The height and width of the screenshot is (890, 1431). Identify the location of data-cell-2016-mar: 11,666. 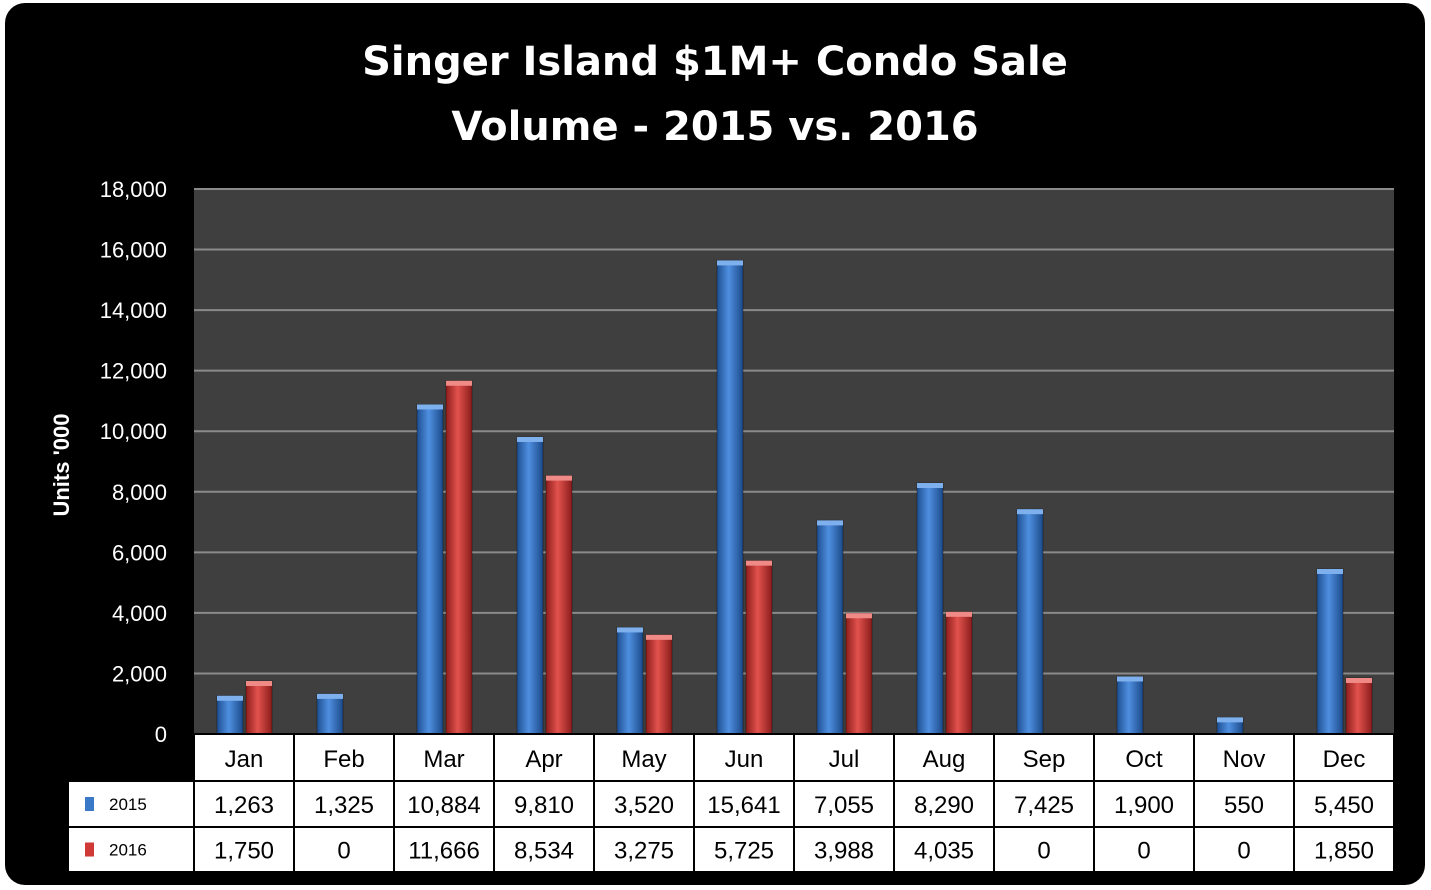
(444, 851).